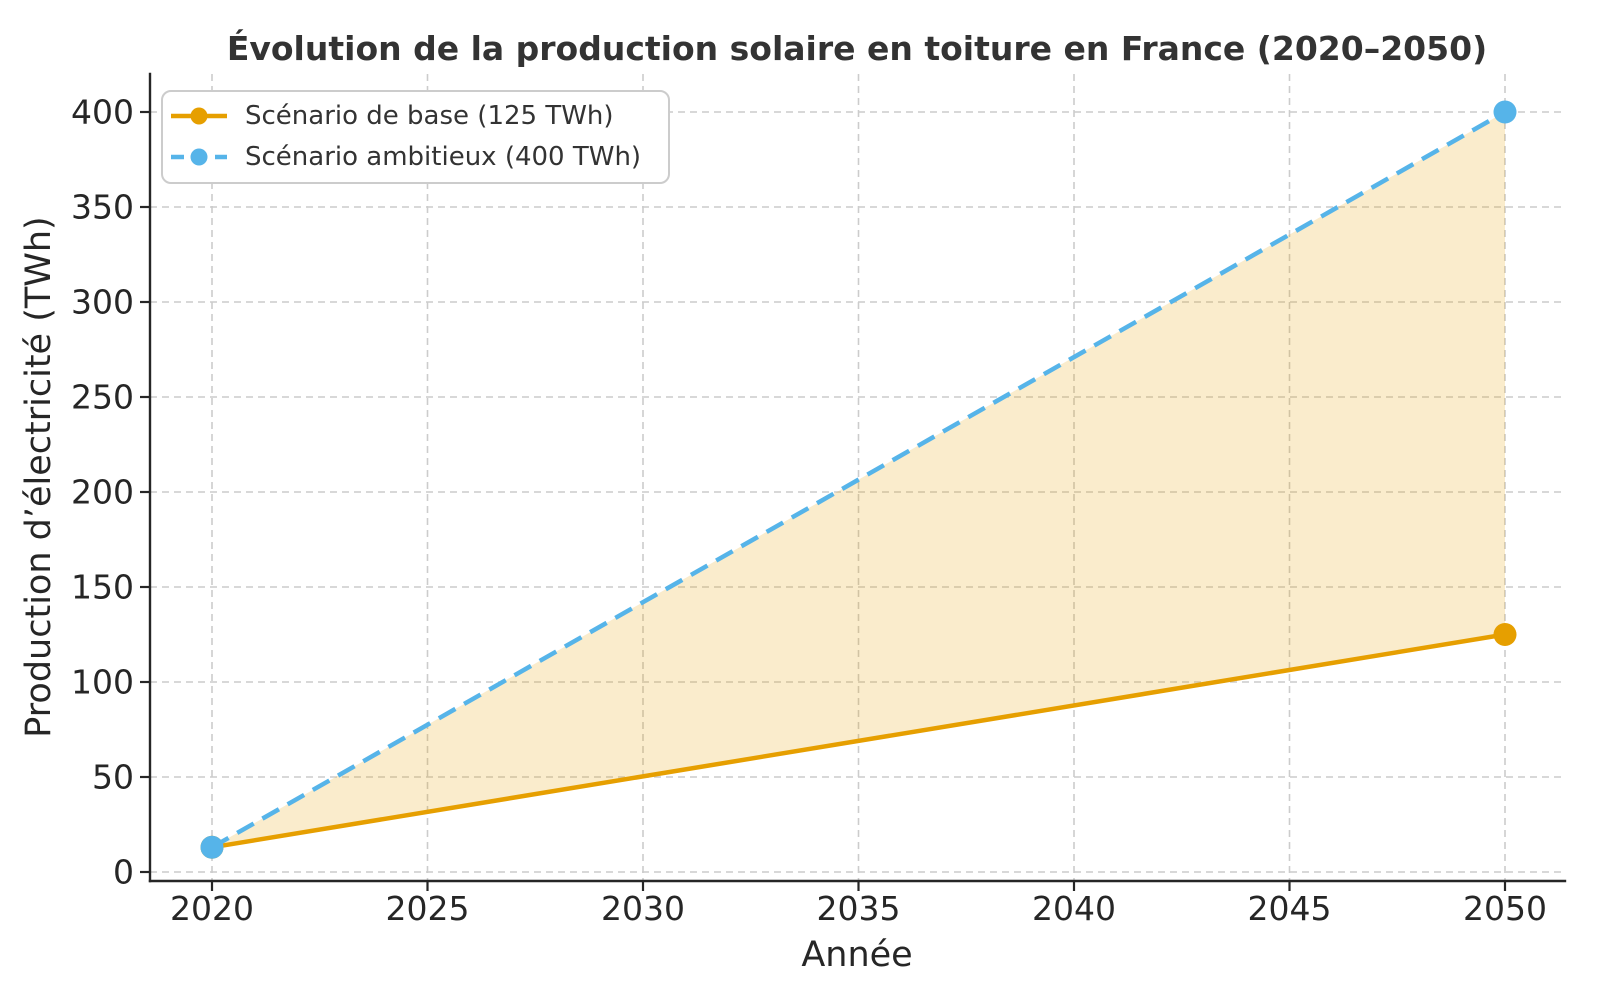 This screenshot has width=1600, height=1000. What do you see at coordinates (428, 908) in the screenshot?
I see `x-tick-label: 2025` at bounding box center [428, 908].